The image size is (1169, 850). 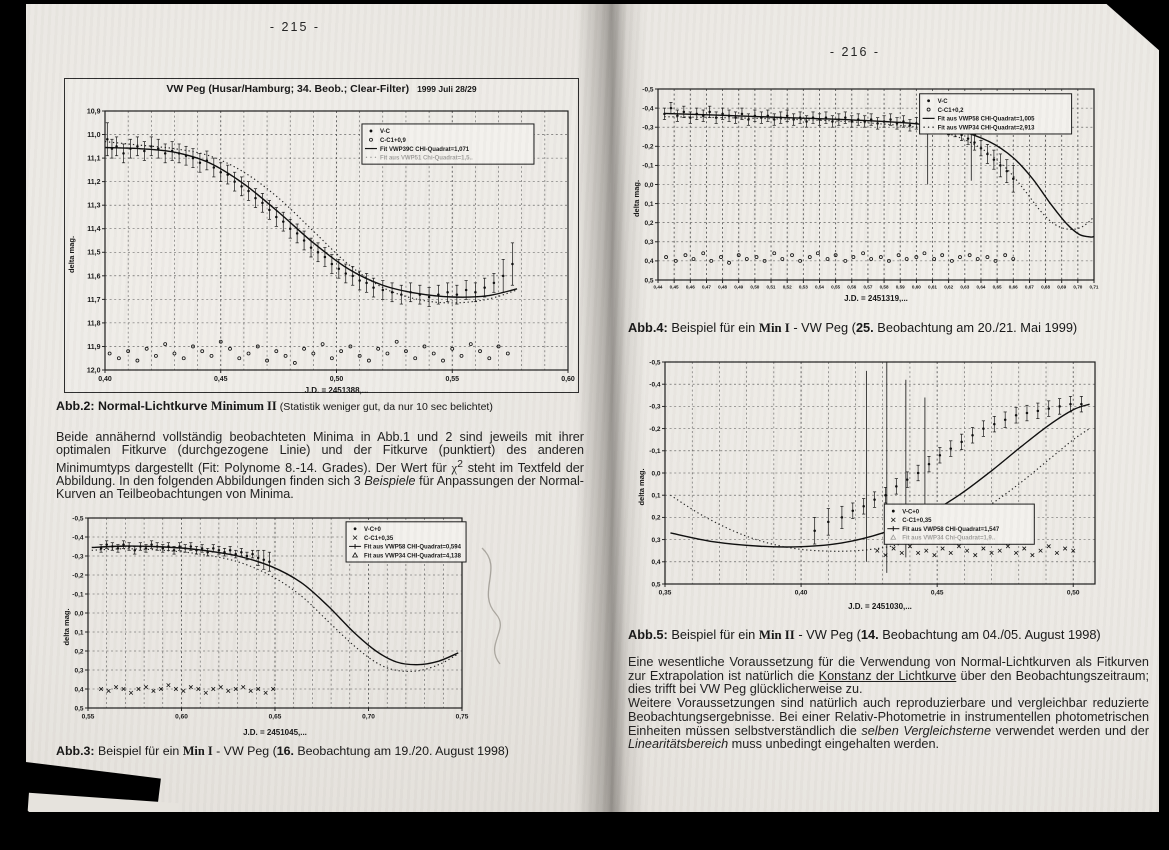 What do you see at coordinates (94, 111) in the screenshot?
I see `svg-text: 10,9` at bounding box center [94, 111].